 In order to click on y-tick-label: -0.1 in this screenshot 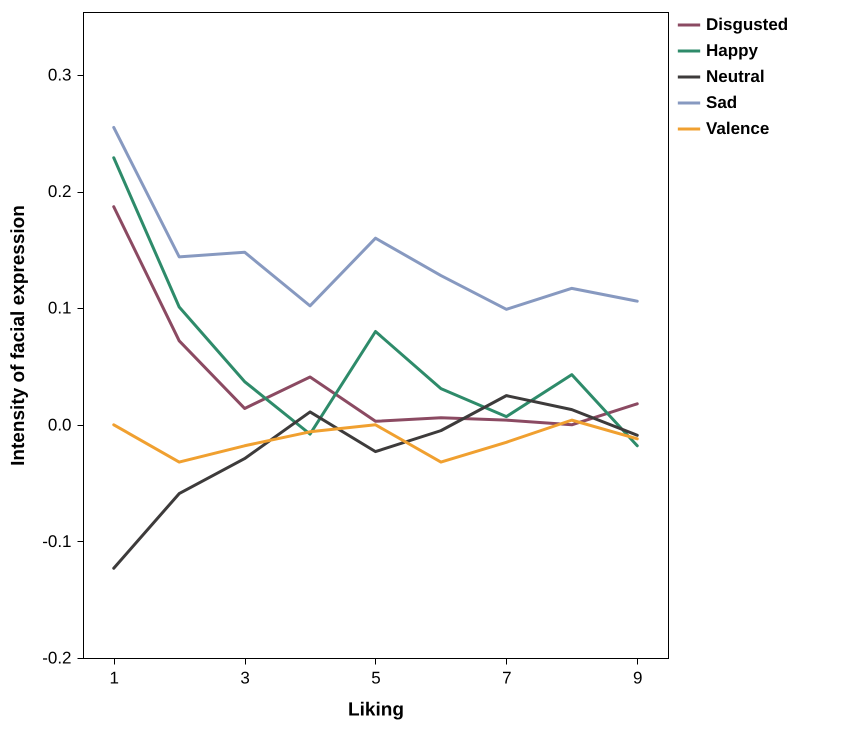, I will do `click(57, 541)`.